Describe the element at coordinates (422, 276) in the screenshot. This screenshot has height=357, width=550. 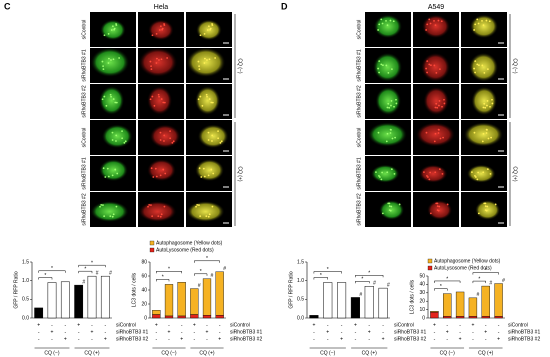
I see `y-tick-label: 50` at that location.